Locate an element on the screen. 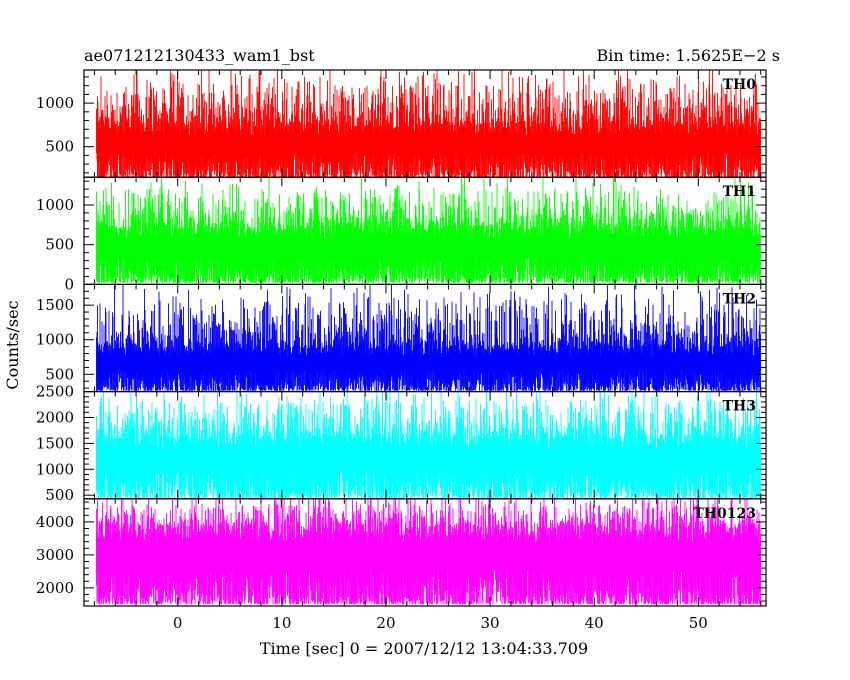 The height and width of the screenshot is (680, 850). panel-th1: 0 500 1000 TH1 is located at coordinates (401, 234).